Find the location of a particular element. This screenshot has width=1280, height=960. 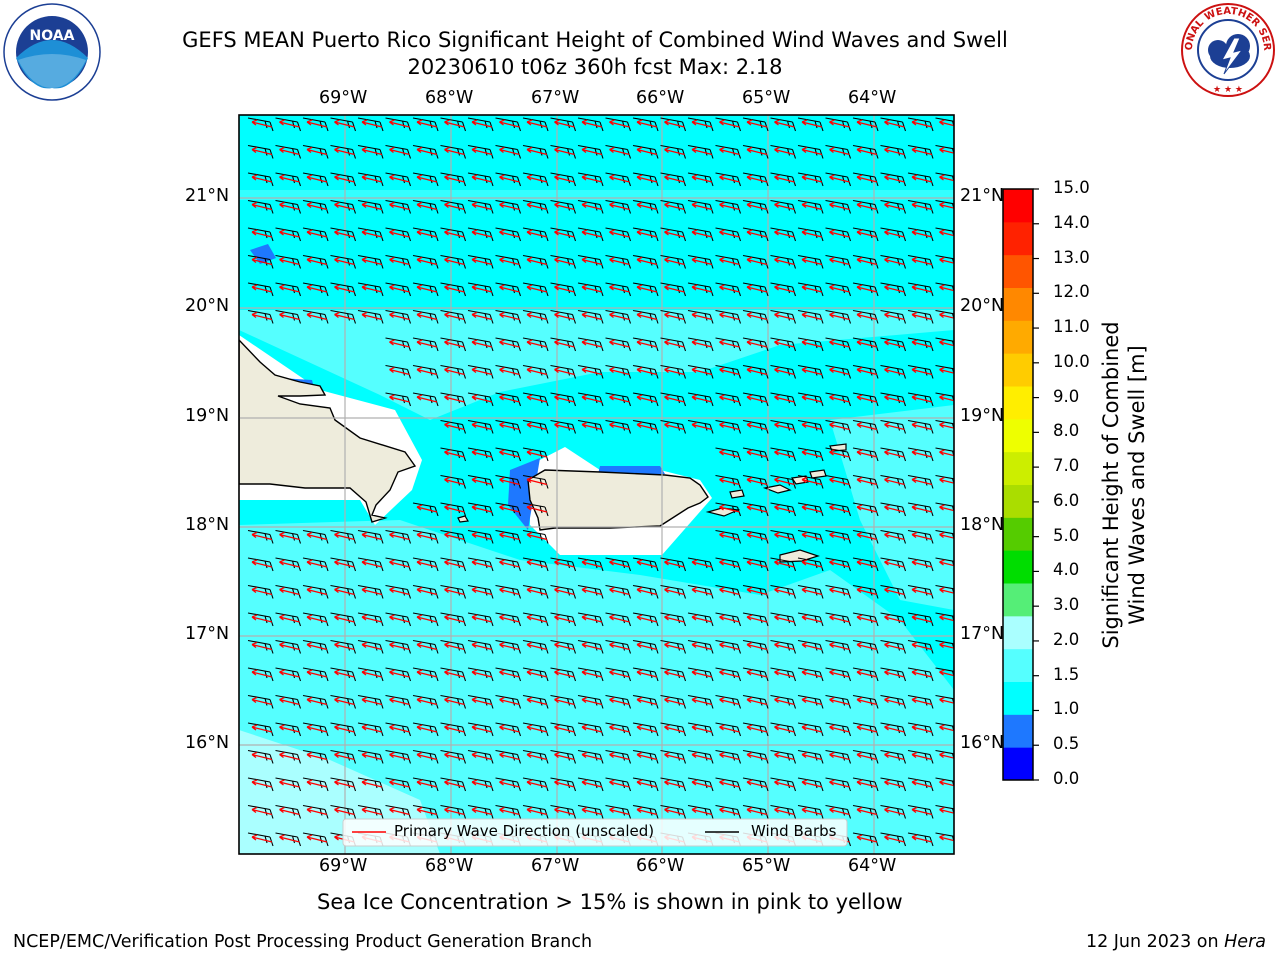

map-legend is located at coordinates (595, 832).